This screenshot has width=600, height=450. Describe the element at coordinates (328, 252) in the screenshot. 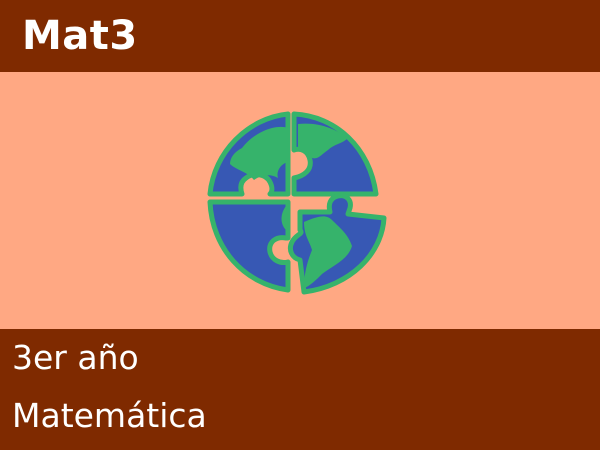

I see `continent-south-america` at that location.